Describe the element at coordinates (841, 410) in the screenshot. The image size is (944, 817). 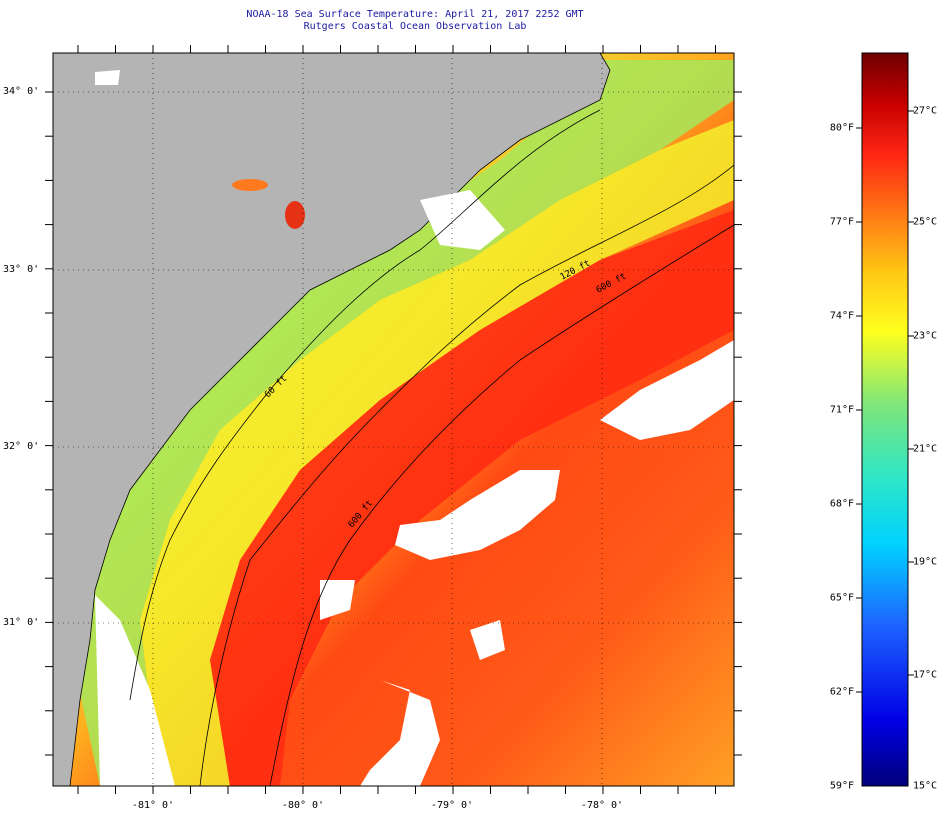
I see `colorbar-label-f: 71°F` at that location.